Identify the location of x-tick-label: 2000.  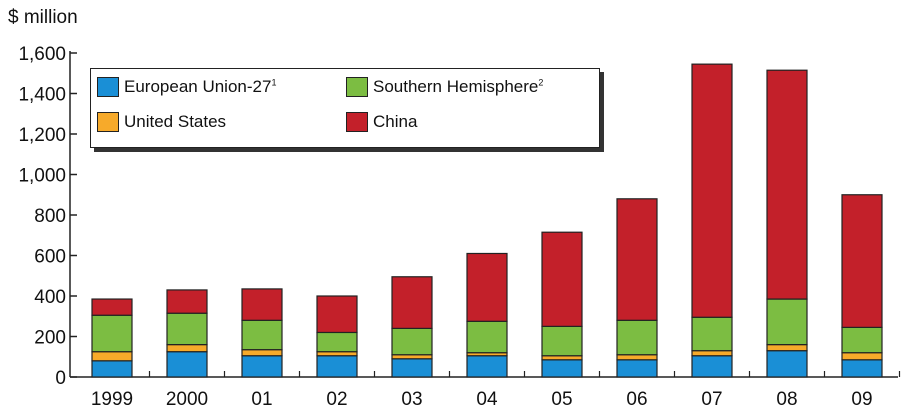
(187, 399).